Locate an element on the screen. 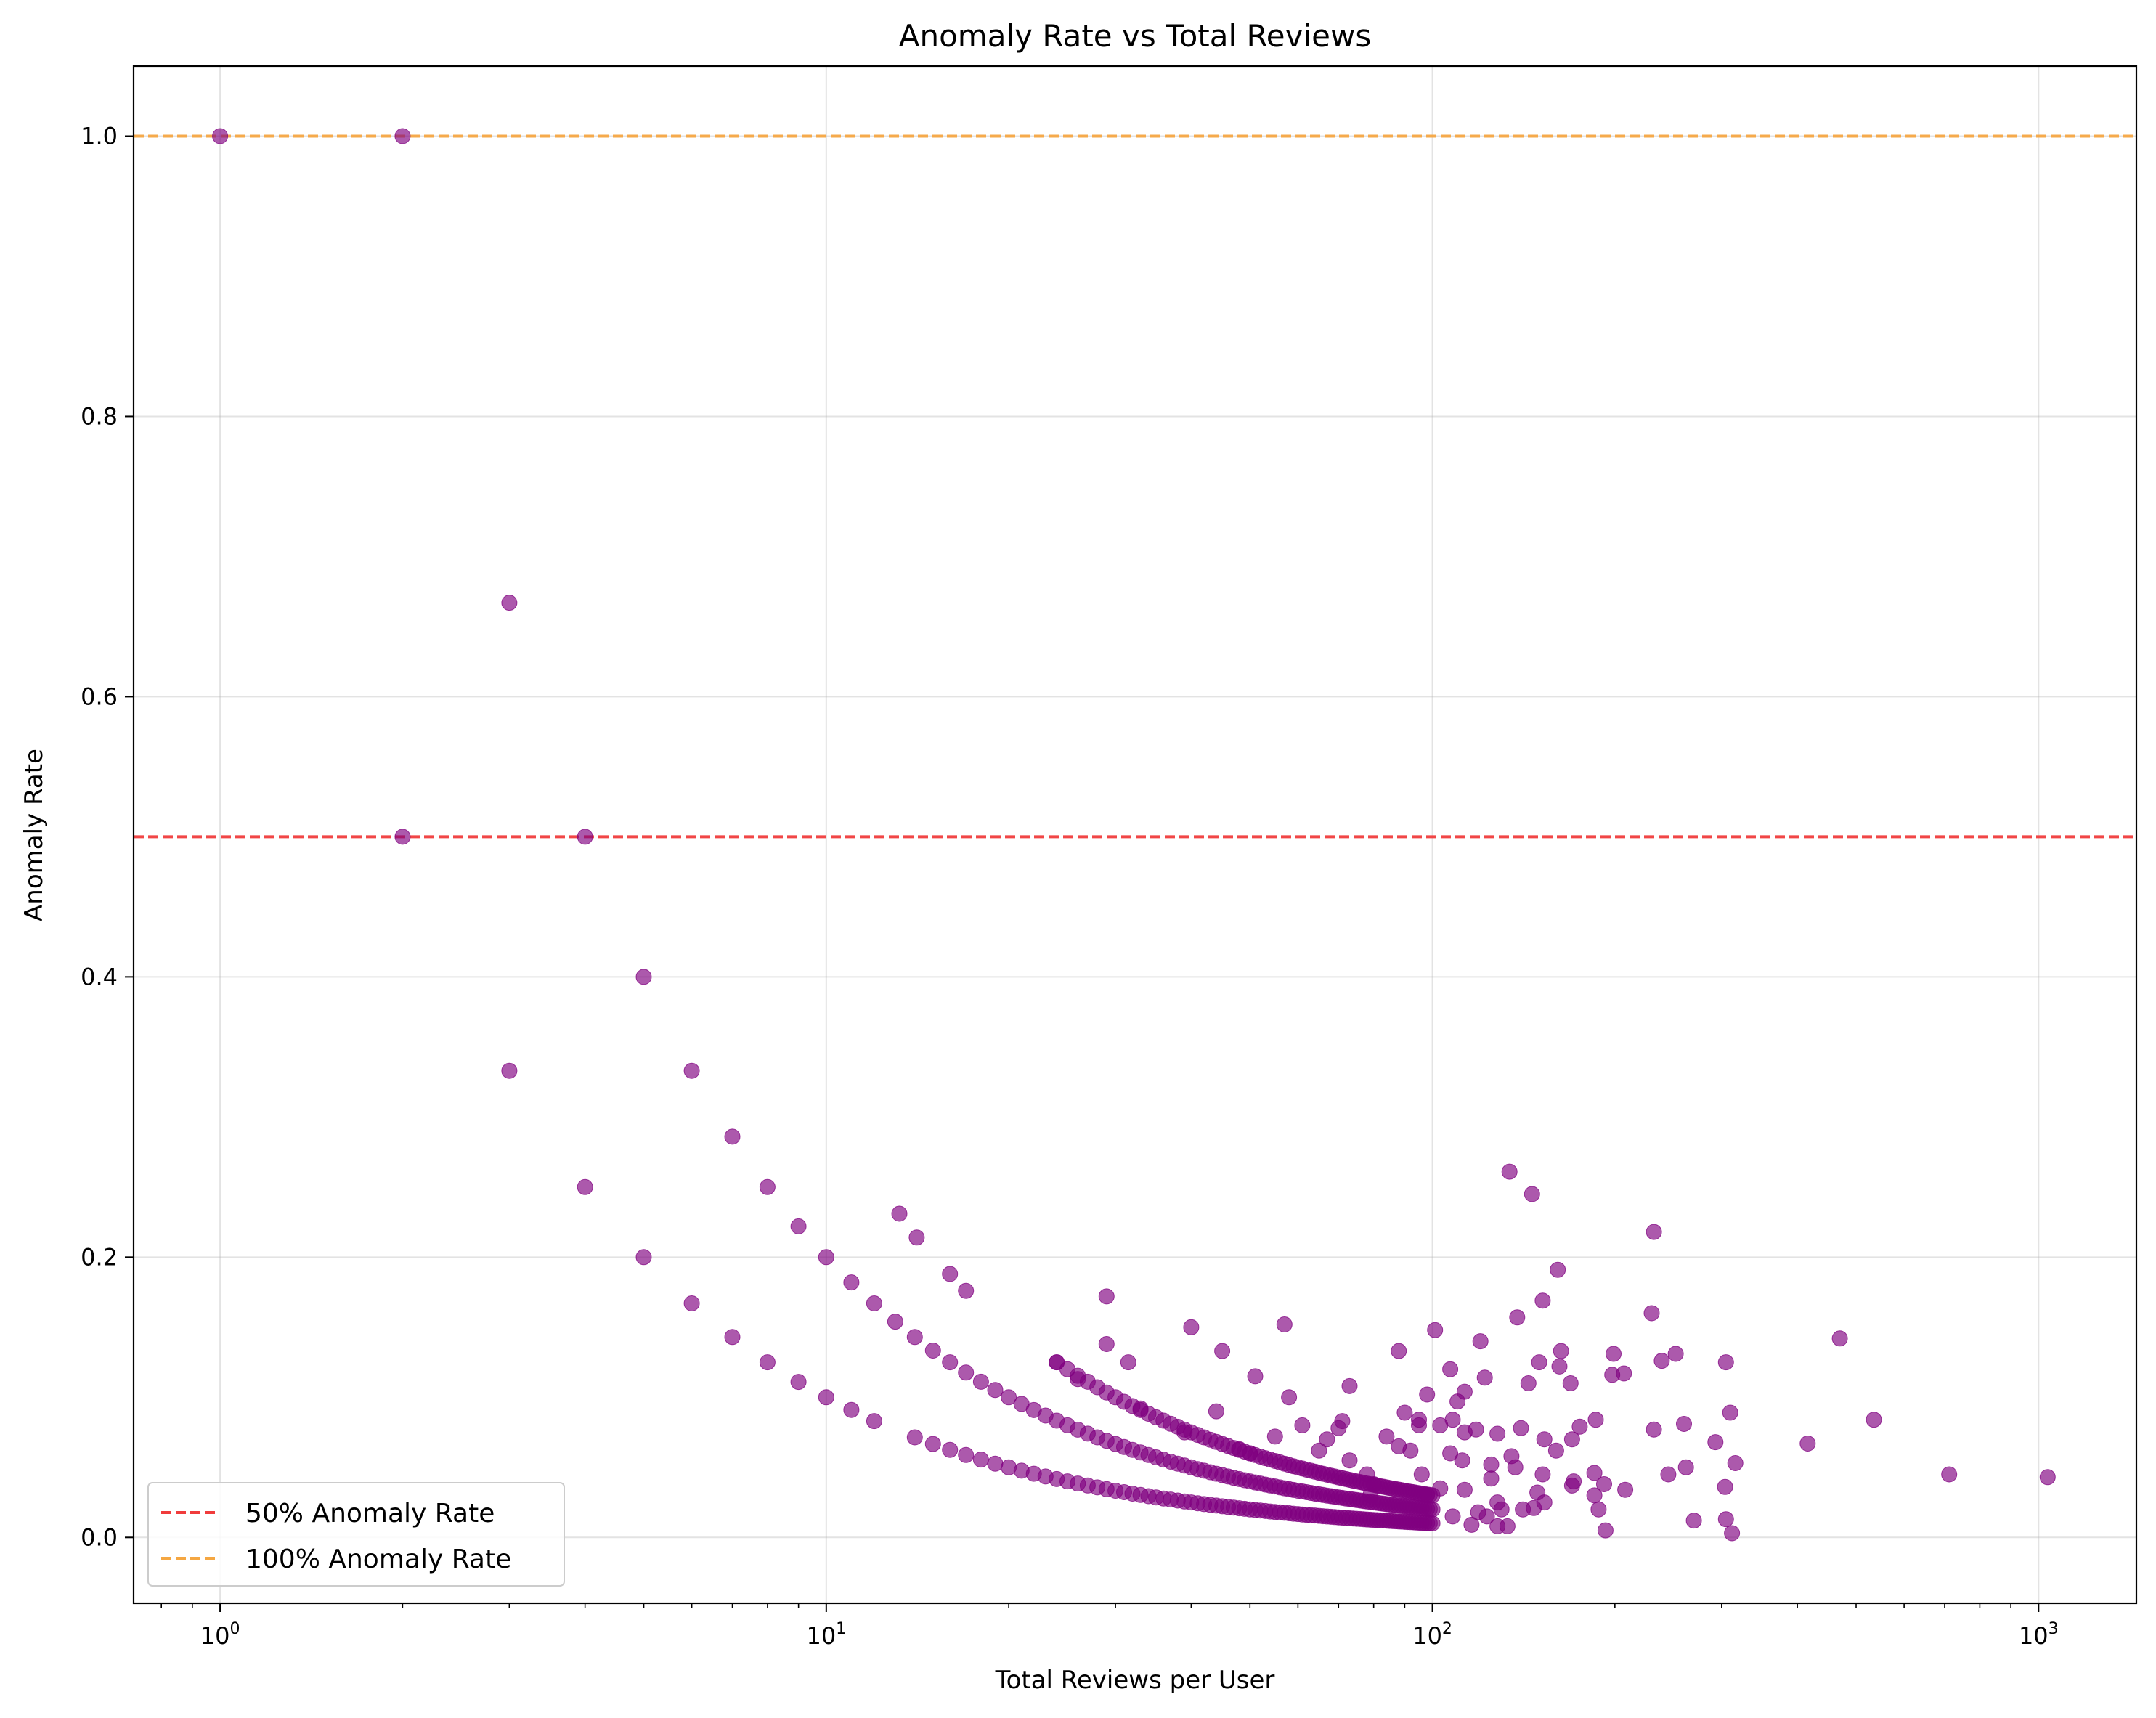  legend: 50% Anomaly Rate 100% Anomaly Rate is located at coordinates (356, 1534).